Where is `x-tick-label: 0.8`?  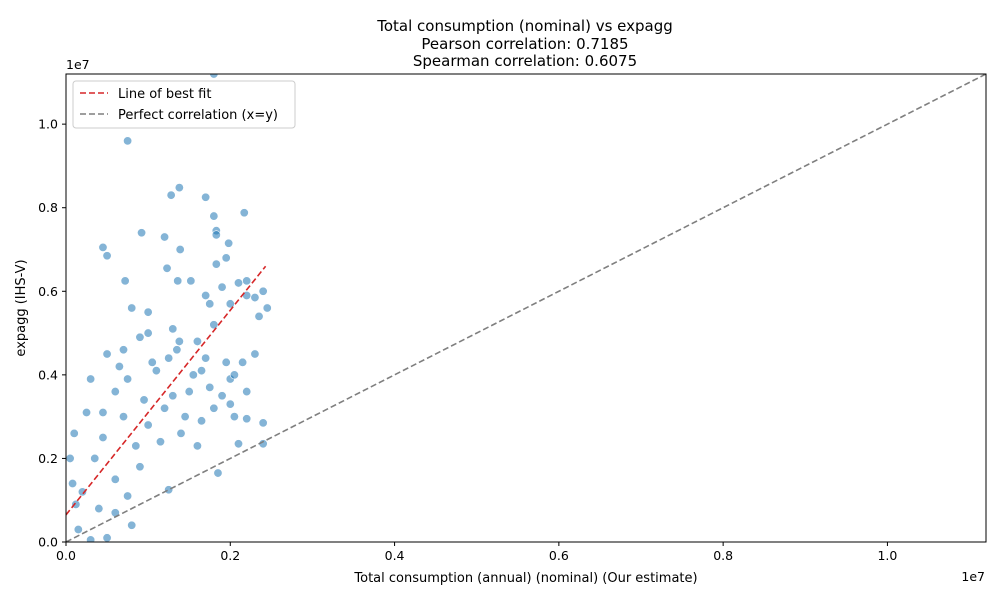
x-tick-label: 0.8 is located at coordinates (723, 555).